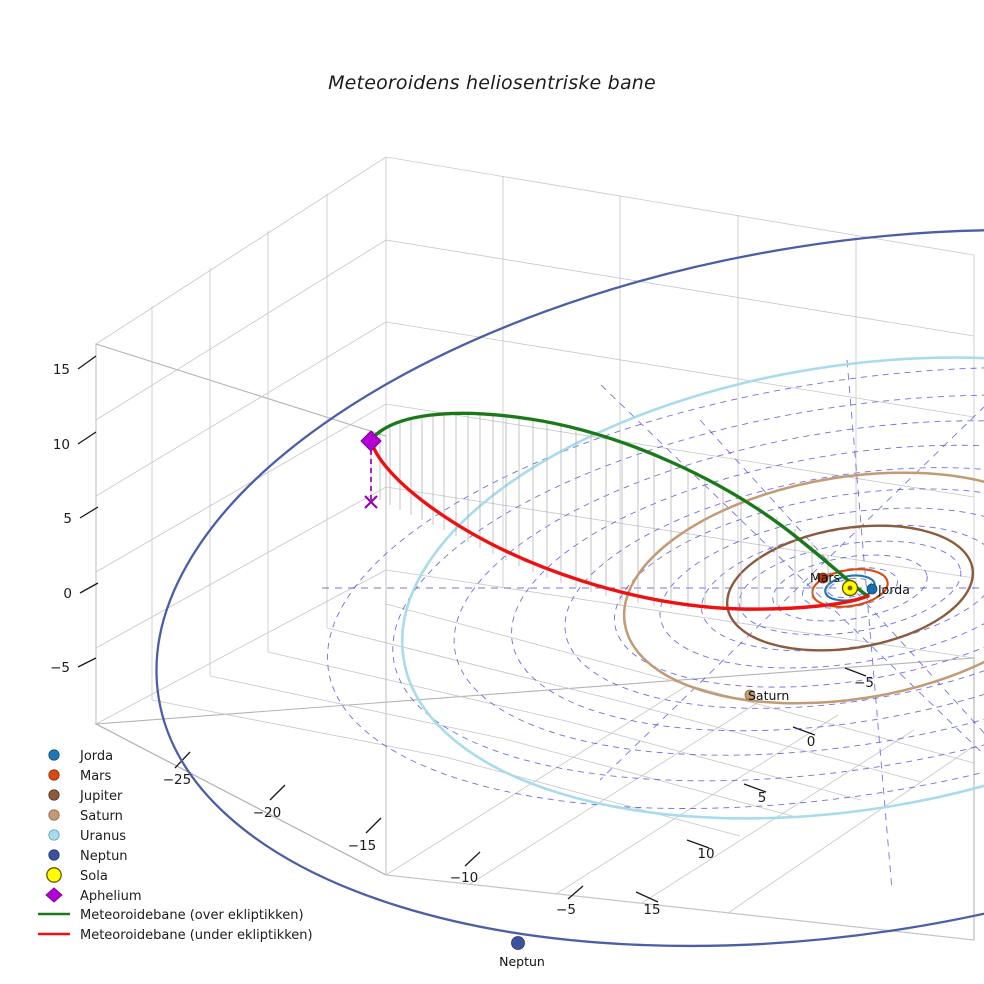  I want to click on mars-marker, so click(823, 578).